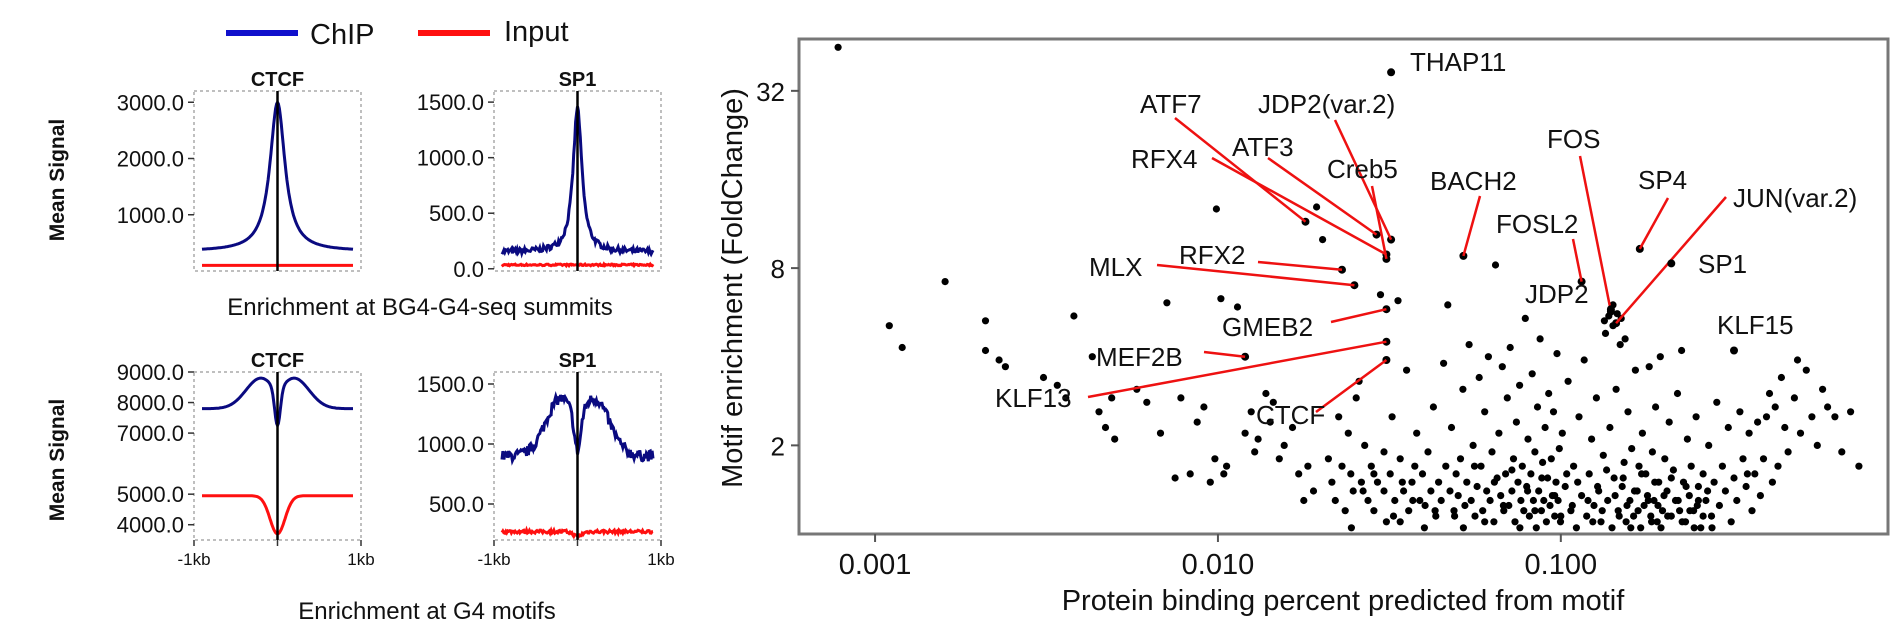 This screenshot has height=624, width=1891. What do you see at coordinates (1561, 565) in the screenshot?
I see `xtick-label: 0.100` at bounding box center [1561, 565].